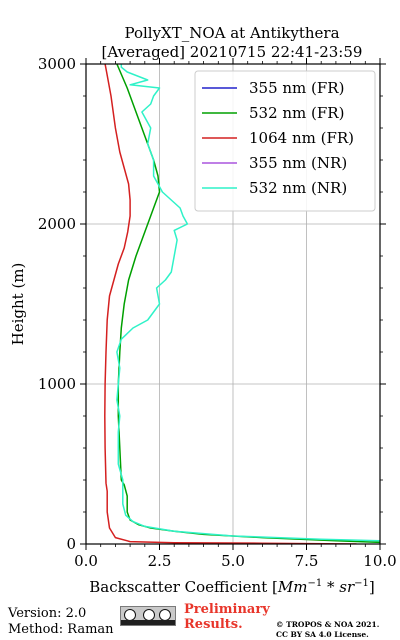 This screenshot has height=640, width=400. I want to click on x-tick-label: 5.0, so click(233, 561).